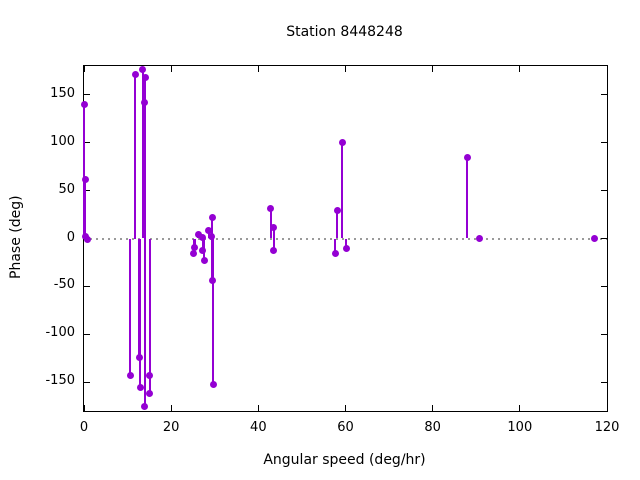  Describe the element at coordinates (62, 141) in the screenshot. I see `y-tick-label: 100` at that location.